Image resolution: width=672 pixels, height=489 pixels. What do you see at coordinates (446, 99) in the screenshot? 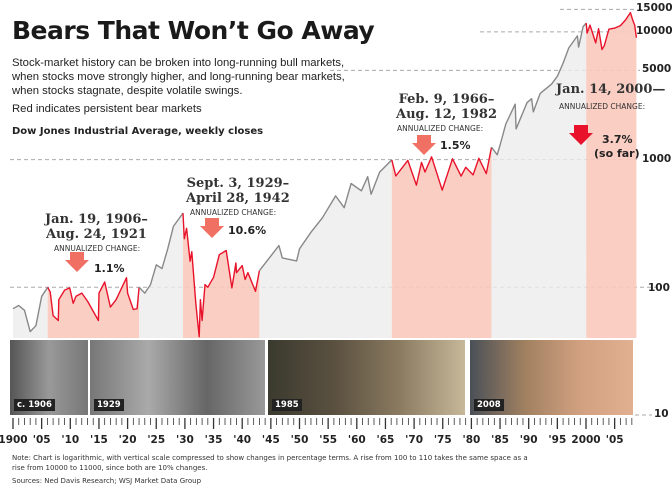
I see `period-3-start: Feb. 9, 1966–` at bounding box center [446, 99].